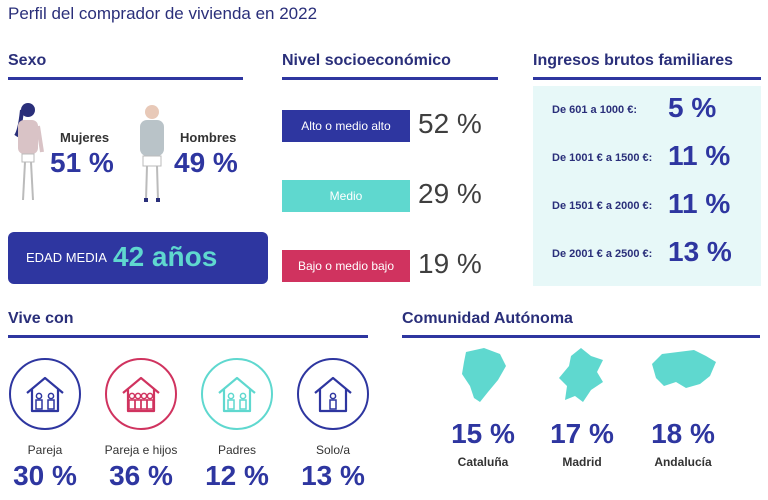 This screenshot has width=768, height=500. What do you see at coordinates (45, 450) in the screenshot?
I see `vive-label-0: Pareja` at bounding box center [45, 450].